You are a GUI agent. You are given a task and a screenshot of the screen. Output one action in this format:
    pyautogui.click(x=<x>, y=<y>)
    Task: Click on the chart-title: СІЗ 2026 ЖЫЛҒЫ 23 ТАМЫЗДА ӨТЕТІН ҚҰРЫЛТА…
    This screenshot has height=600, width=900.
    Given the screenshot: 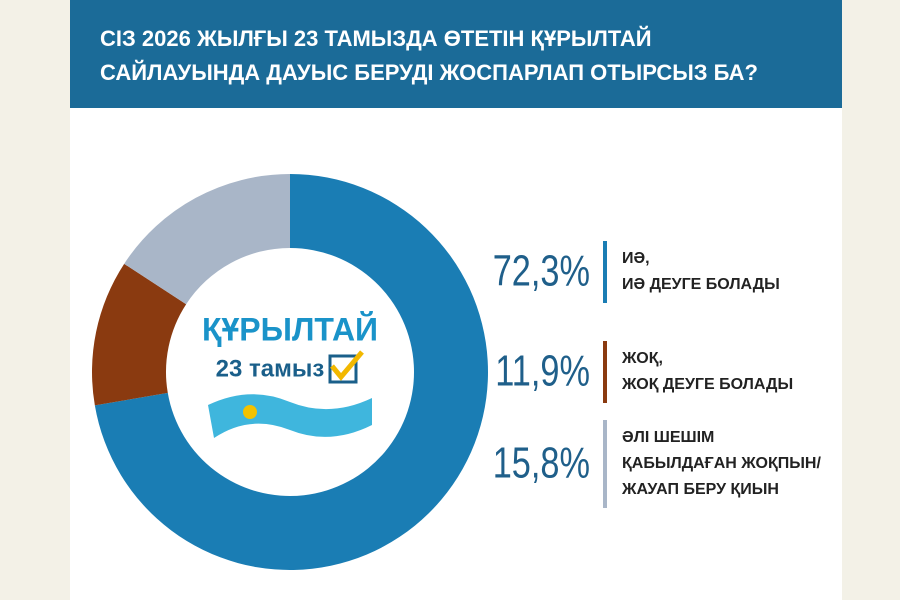 What is the action you would take?
    pyautogui.click(x=429, y=55)
    